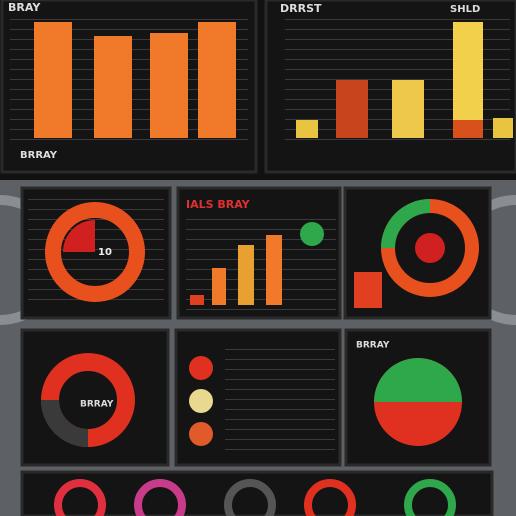  I want to click on donut, so click(95, 252).